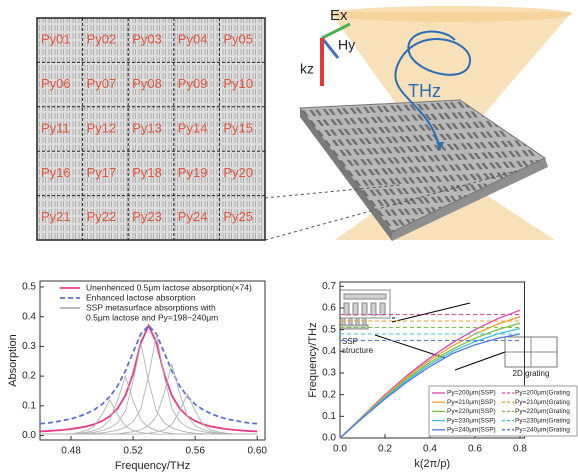  What do you see at coordinates (471, 393) in the screenshot?
I see `legend-label: Py=200μm(SSP)` at bounding box center [471, 393].